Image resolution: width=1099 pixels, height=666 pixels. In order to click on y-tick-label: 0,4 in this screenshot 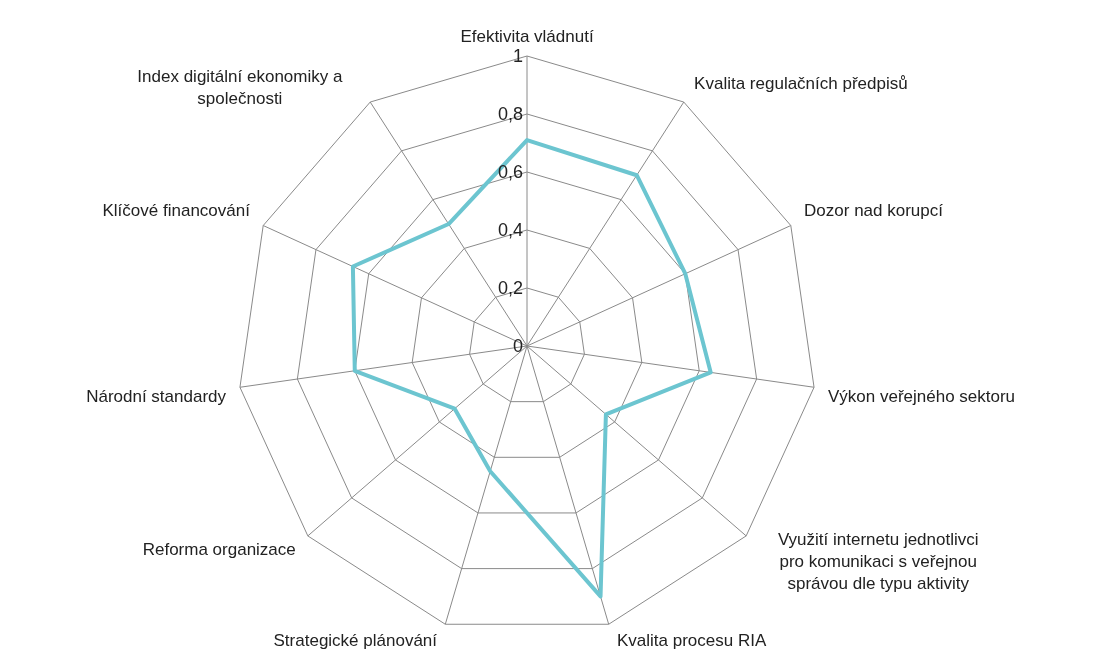, I will do `click(510, 230)`.